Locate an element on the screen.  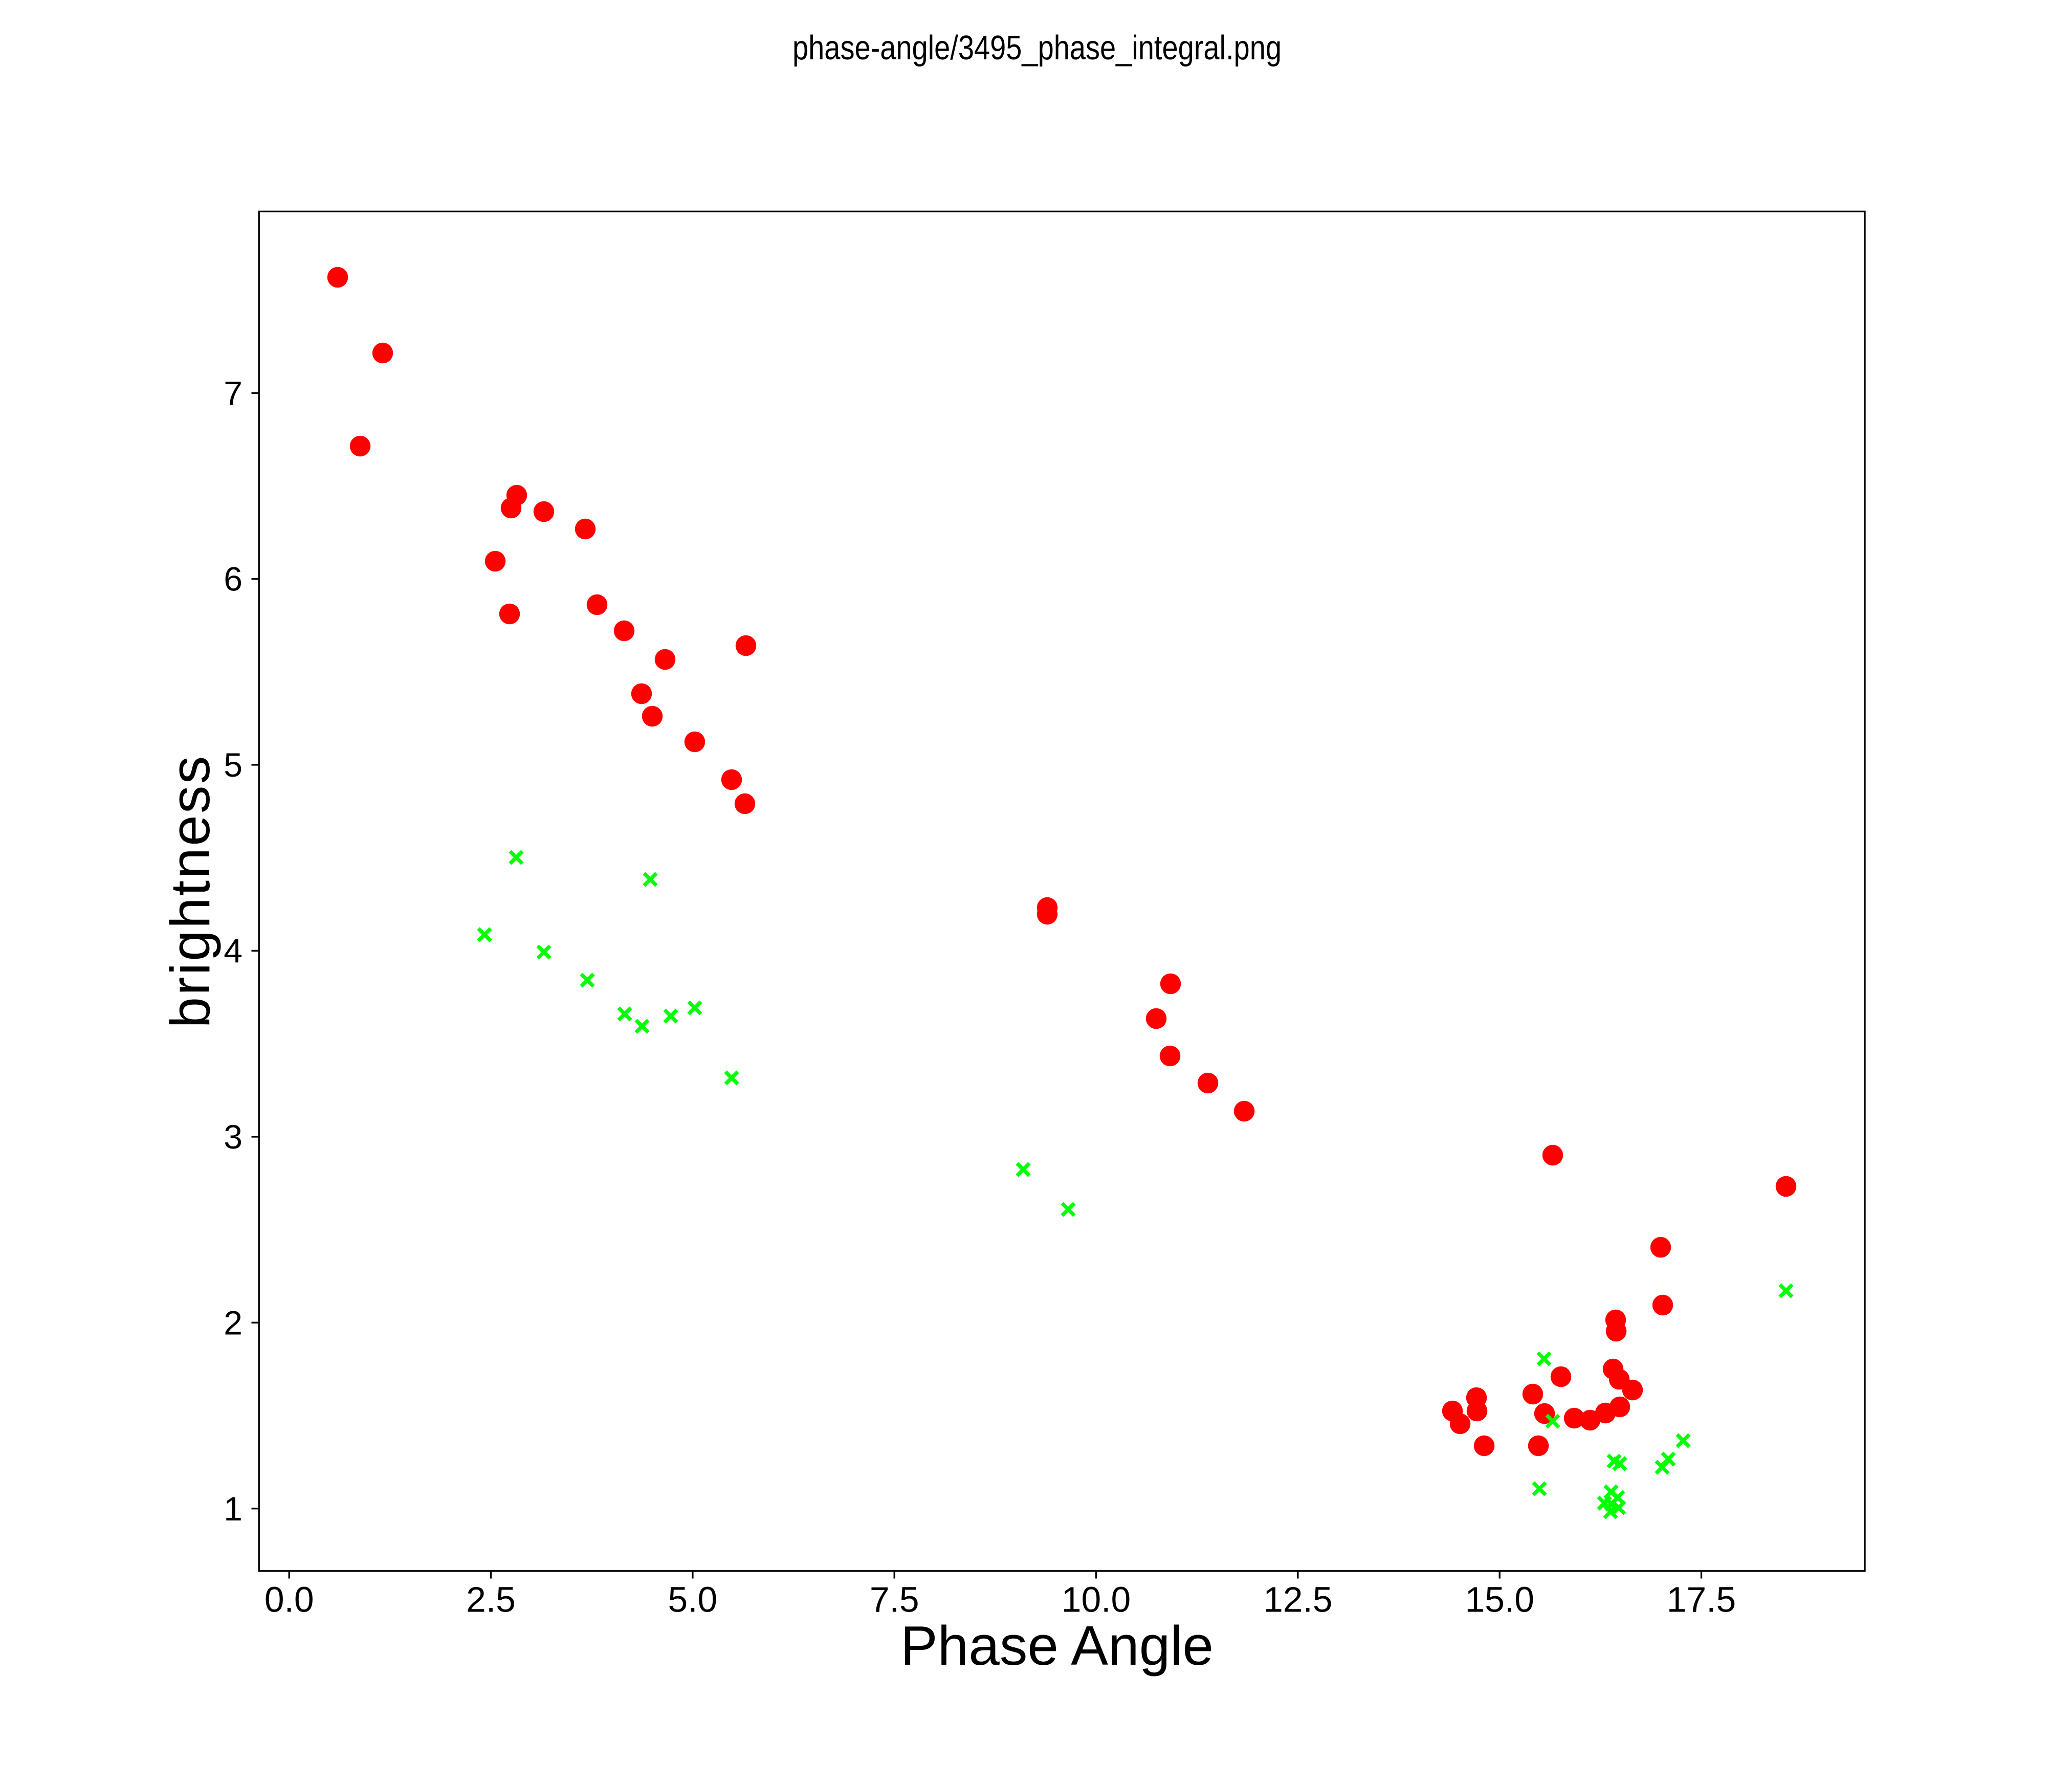
svg-text: 2.5 is located at coordinates (491, 1600).